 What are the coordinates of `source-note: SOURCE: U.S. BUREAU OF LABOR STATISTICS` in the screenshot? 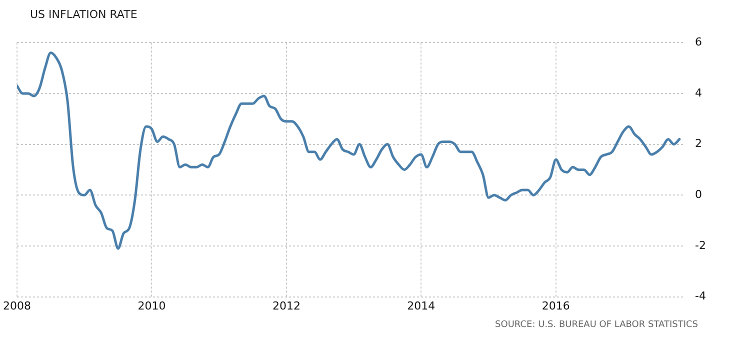 It's located at (596, 325).